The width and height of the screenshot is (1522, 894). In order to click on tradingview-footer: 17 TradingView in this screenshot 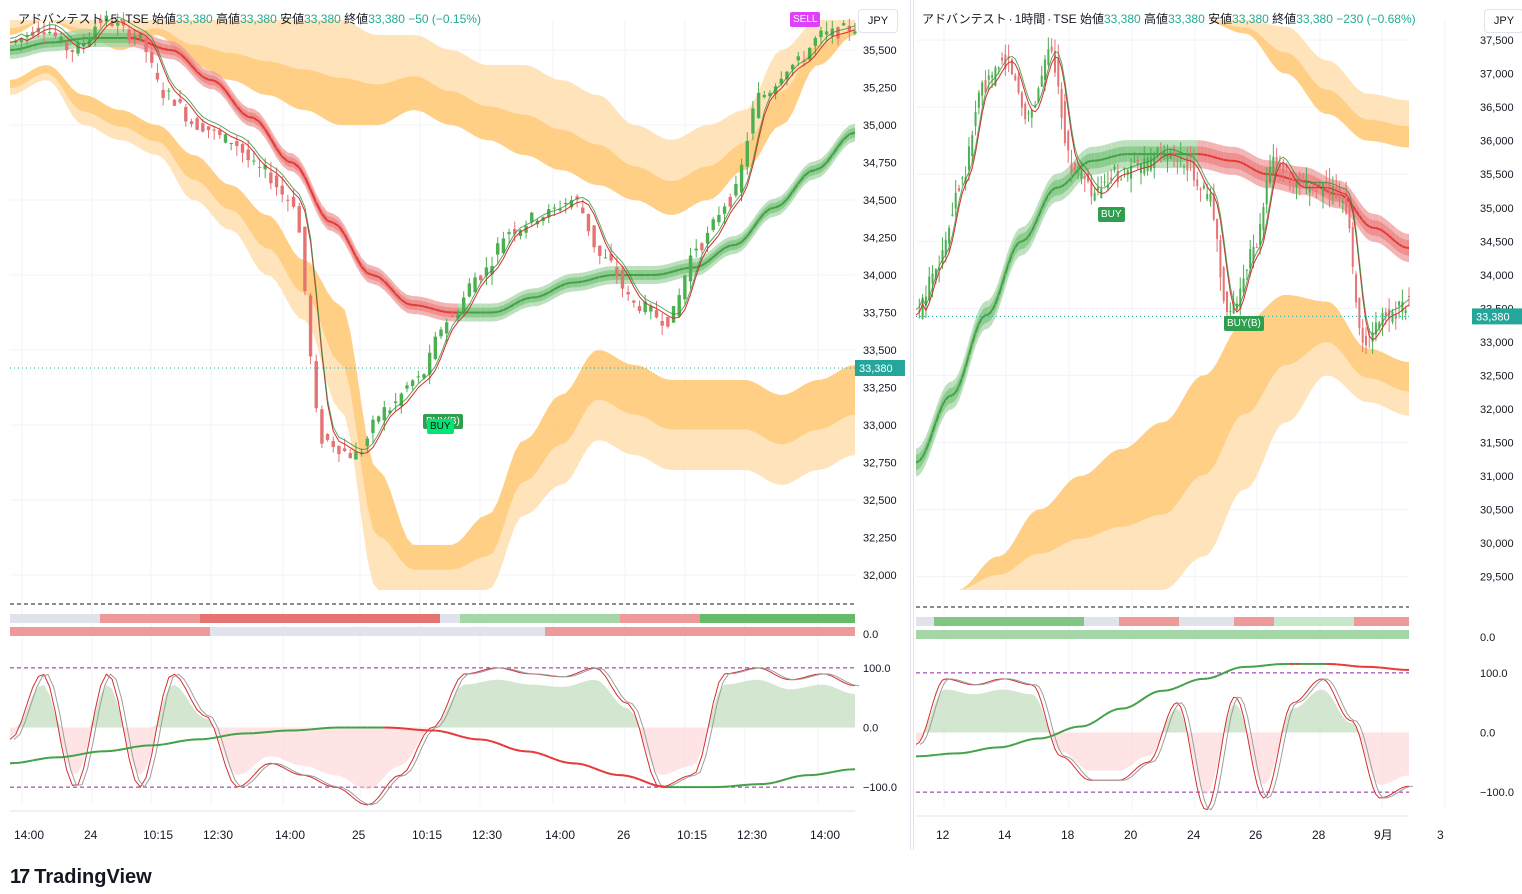, I will do `click(81, 877)`.